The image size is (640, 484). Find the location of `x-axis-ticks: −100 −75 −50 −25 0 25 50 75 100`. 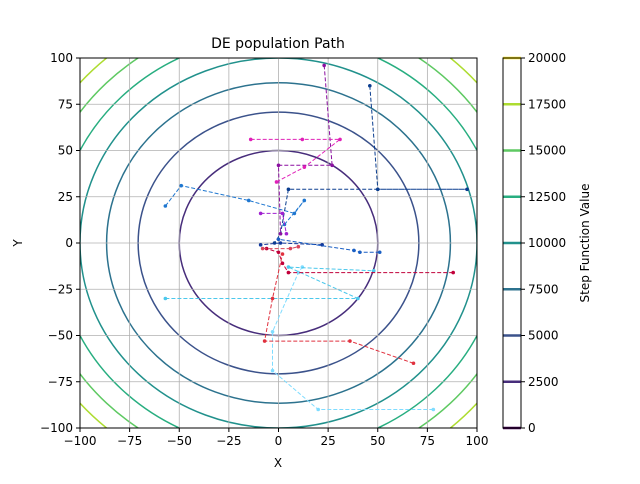

x-axis-ticks: −100 −75 −50 −25 0 25 50 75 100 is located at coordinates (276, 438).